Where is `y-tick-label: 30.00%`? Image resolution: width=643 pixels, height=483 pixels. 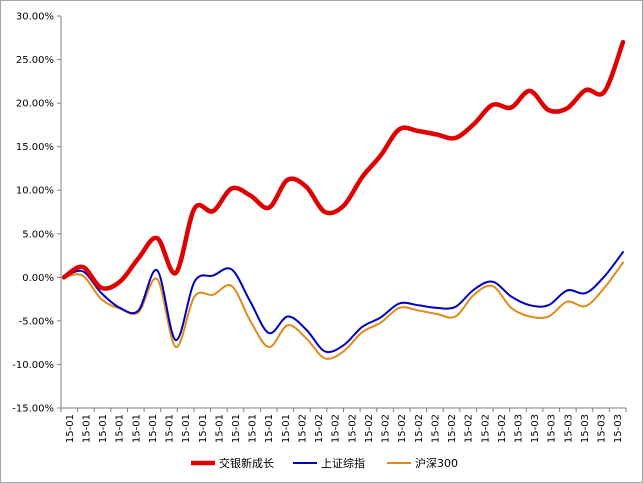
y-tick-label: 30.00% is located at coordinates (35, 17).